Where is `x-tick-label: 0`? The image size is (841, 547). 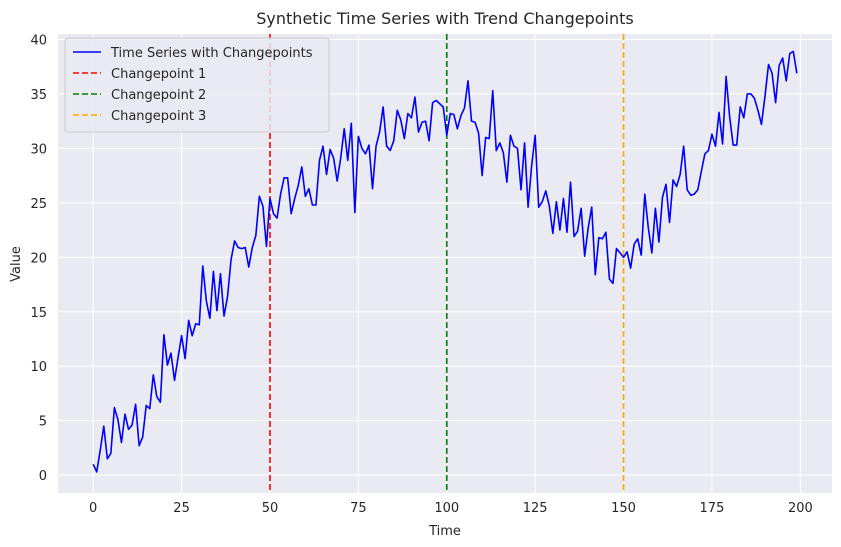 x-tick-label: 0 is located at coordinates (93, 508).